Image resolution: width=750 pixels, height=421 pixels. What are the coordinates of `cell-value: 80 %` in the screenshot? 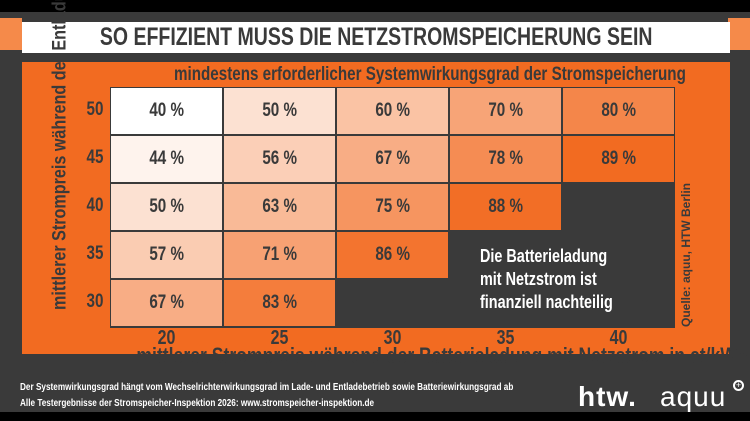 It's located at (618, 110).